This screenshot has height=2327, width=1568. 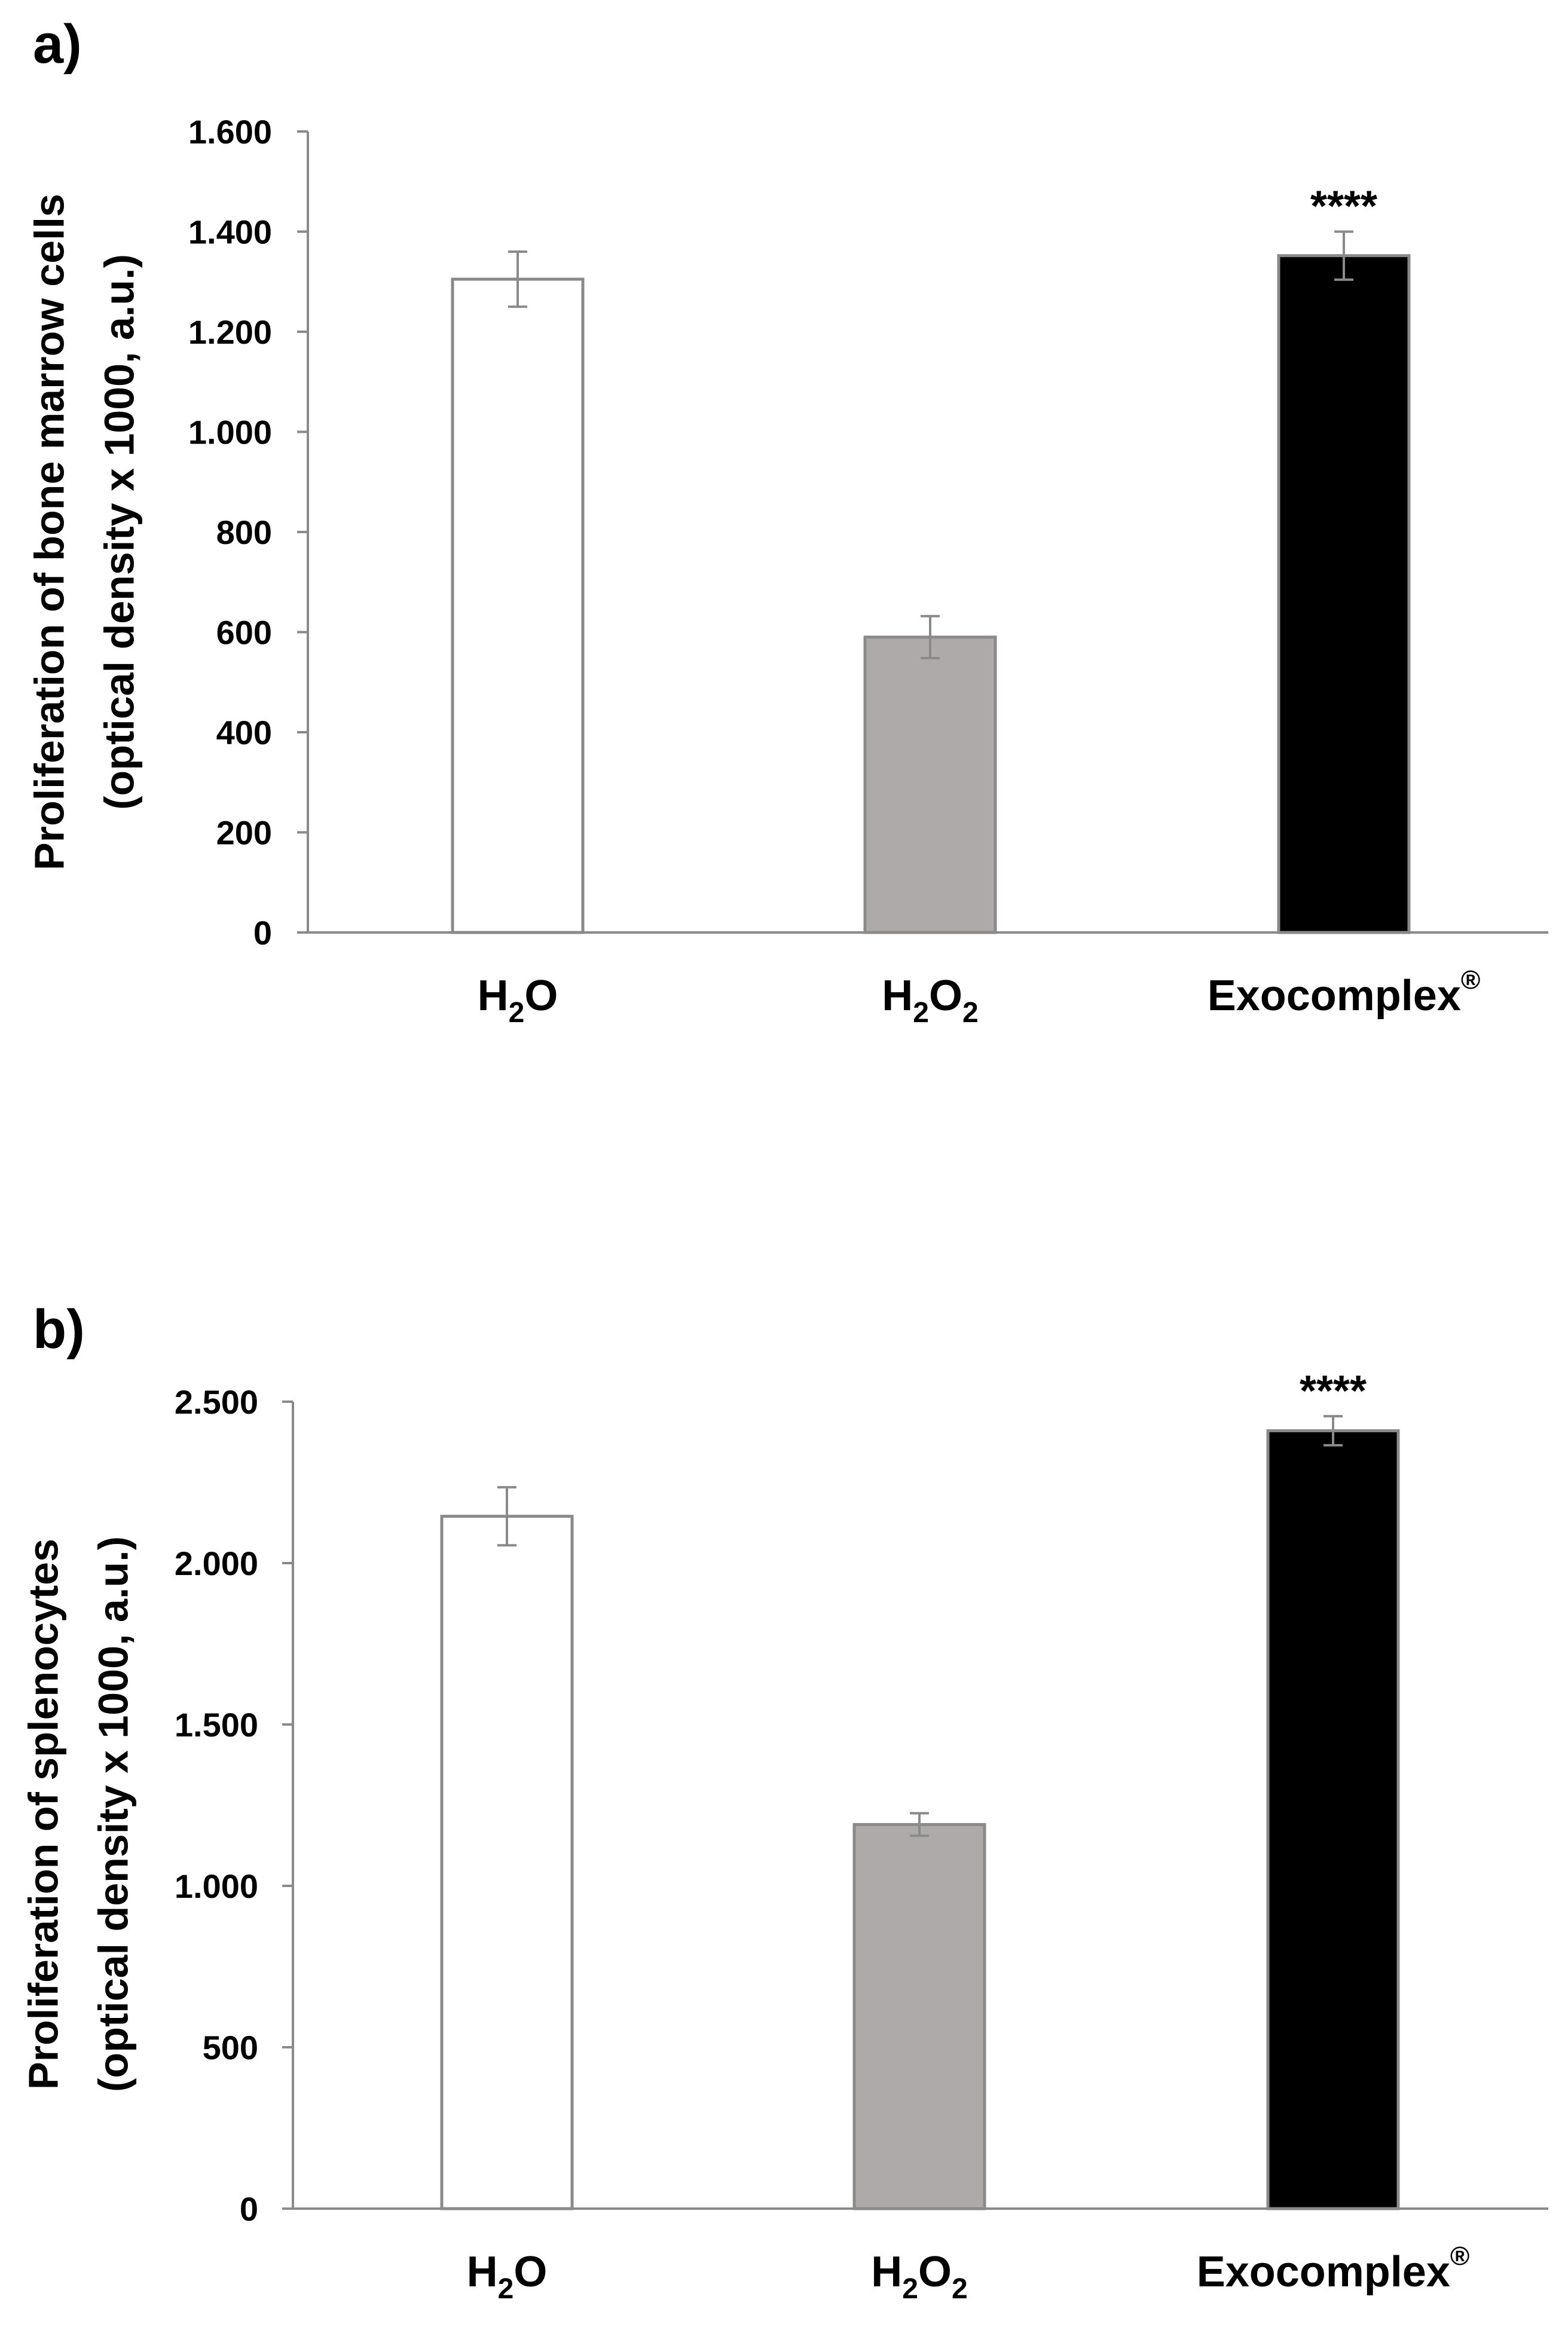 I want to click on y-tick-label: 1.500, so click(x=217, y=1725).